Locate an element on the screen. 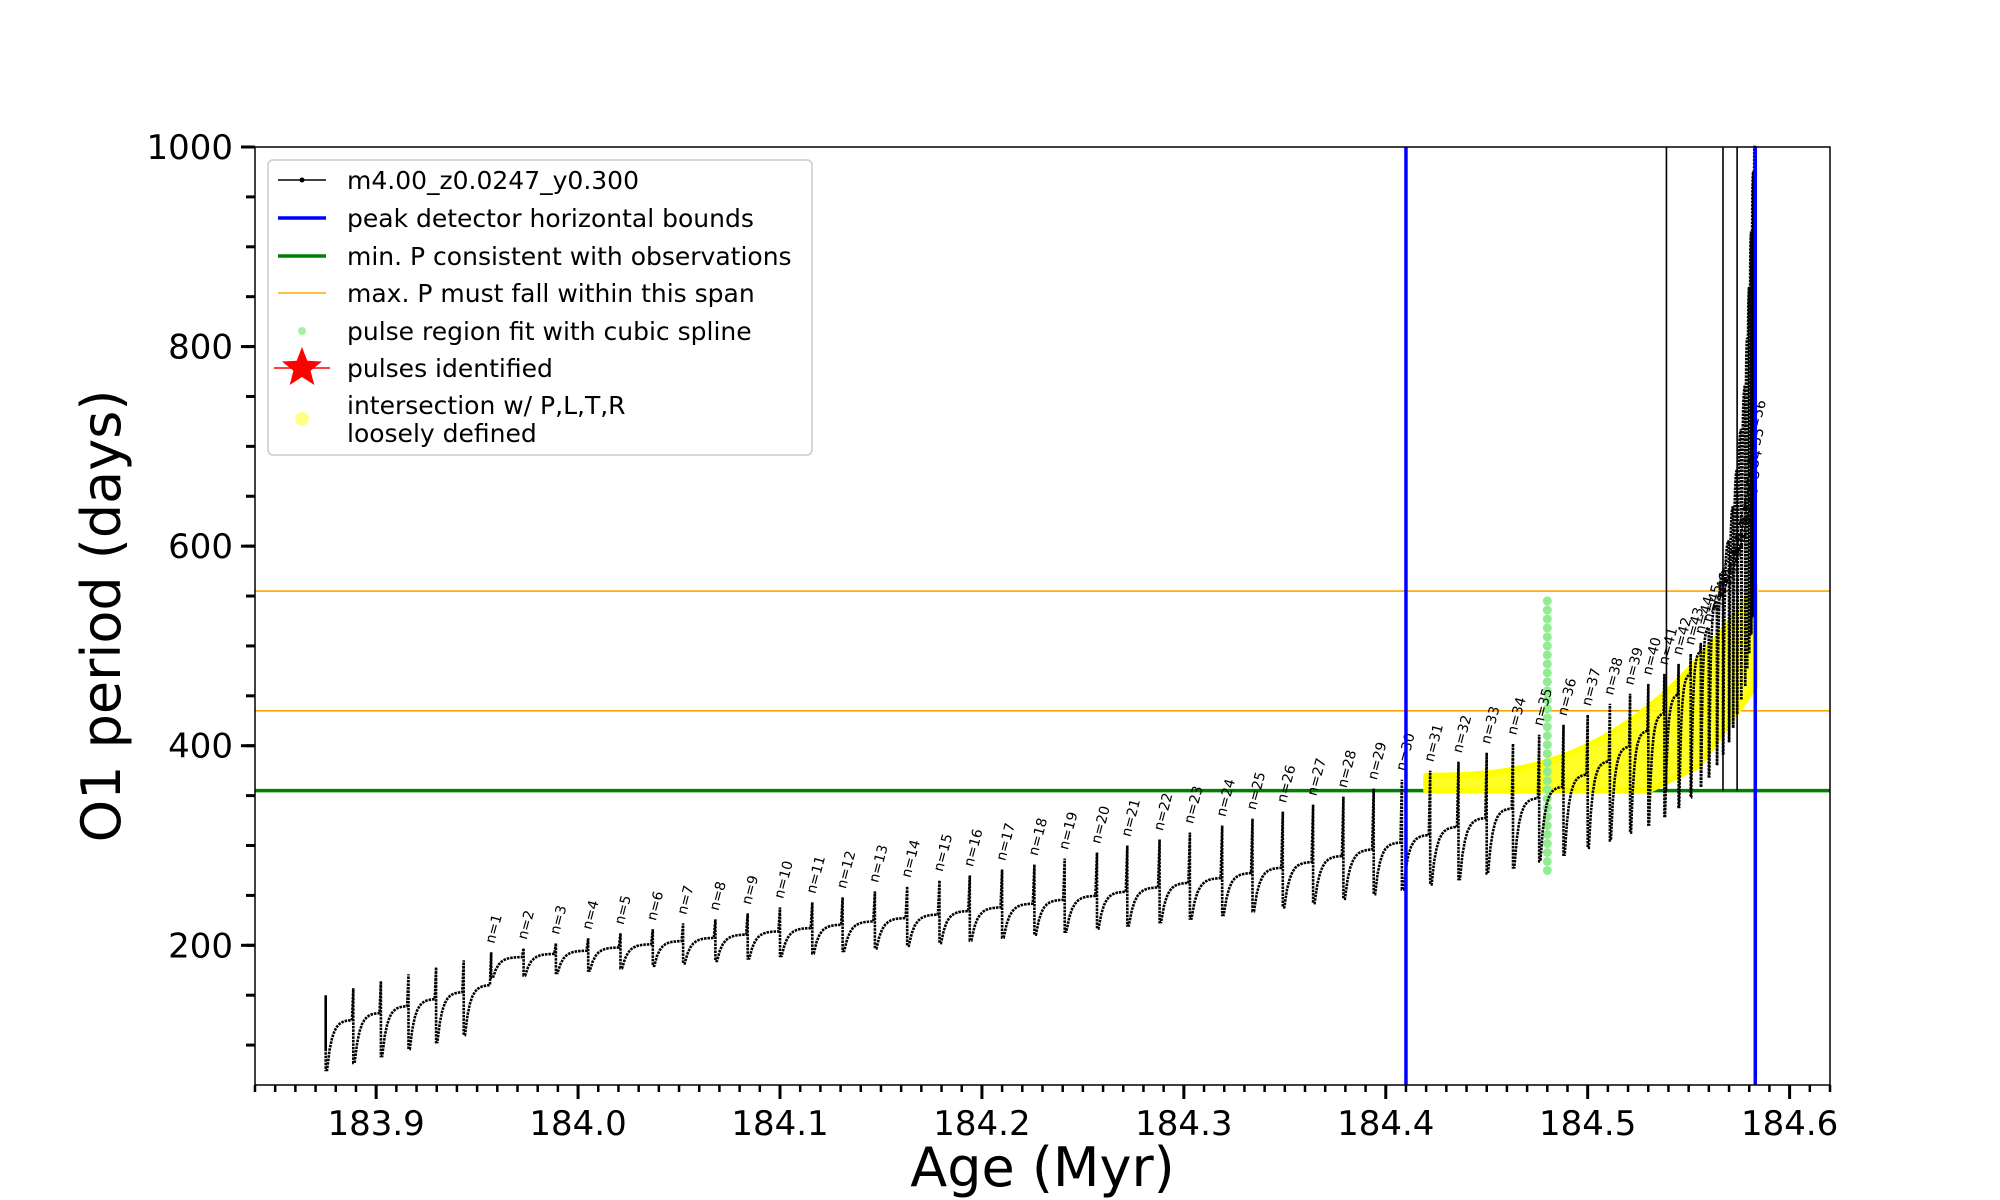  x-tick-label: 184.5 is located at coordinates (1587, 1124).